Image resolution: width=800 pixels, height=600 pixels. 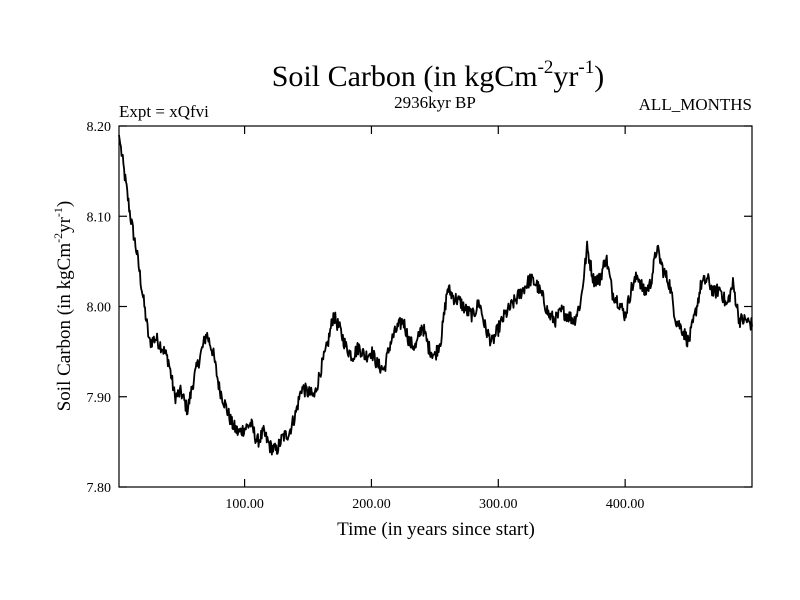 I want to click on y-tick-label: 8.20, so click(x=99, y=127).